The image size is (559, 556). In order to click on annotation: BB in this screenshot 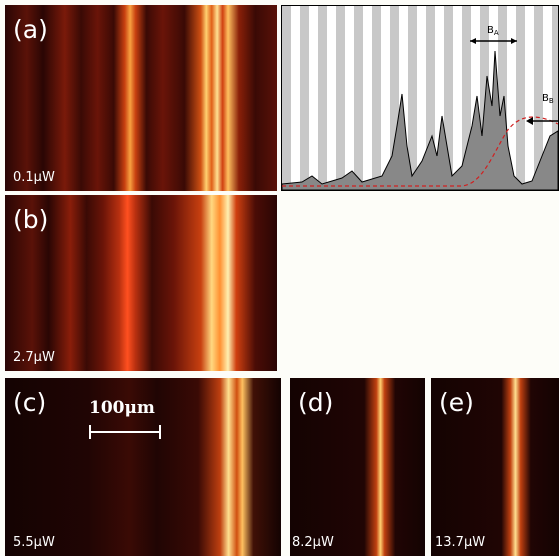, I will do `click(548, 99)`.